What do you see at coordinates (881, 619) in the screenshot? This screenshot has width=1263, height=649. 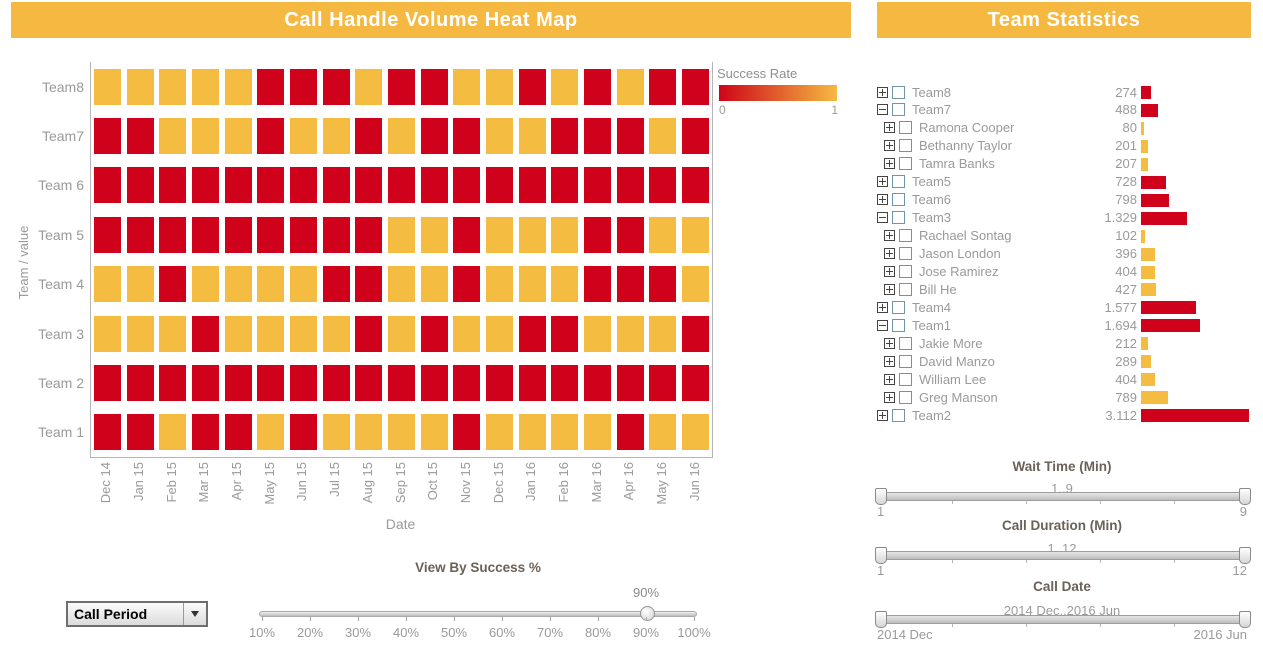 I see `slider-min-handle` at bounding box center [881, 619].